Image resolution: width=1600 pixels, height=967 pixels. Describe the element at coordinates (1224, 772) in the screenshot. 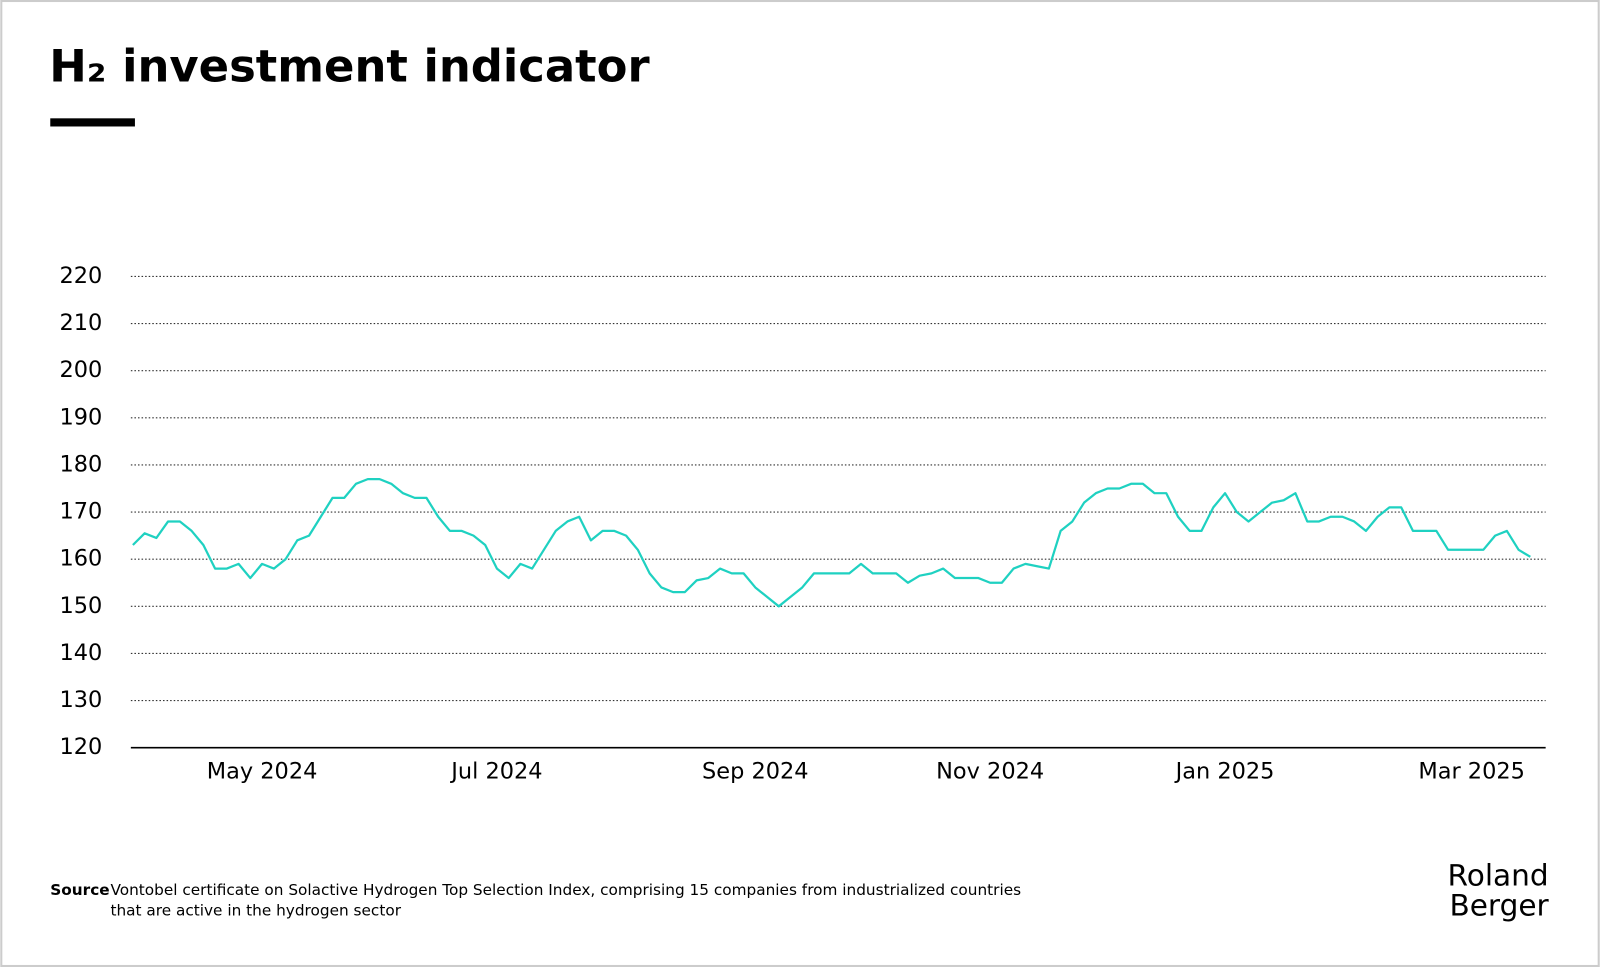

I see `x-tick-label: Jan 2025` at that location.